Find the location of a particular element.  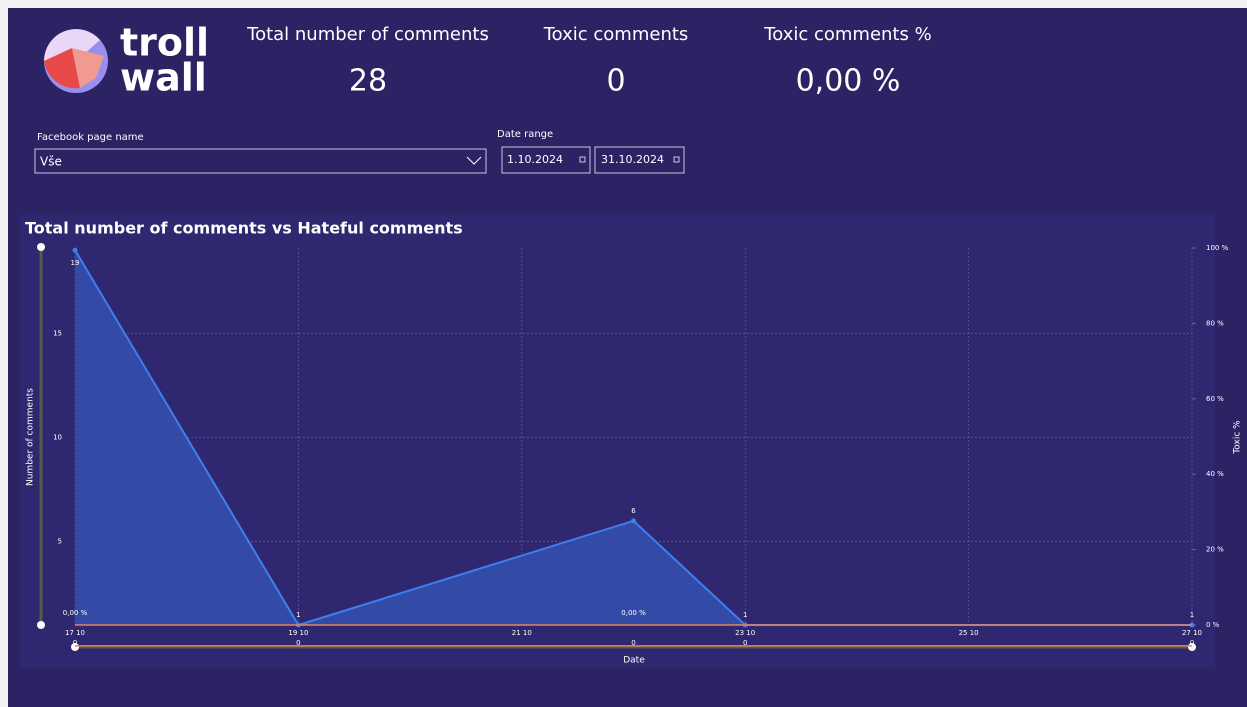

y-tick-label: 15 is located at coordinates (57, 333).